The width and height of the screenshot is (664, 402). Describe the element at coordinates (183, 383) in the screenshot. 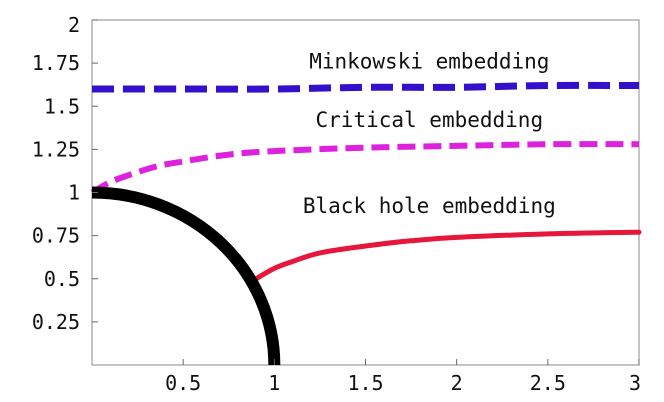

I see `x-tick-label: 0.5` at that location.